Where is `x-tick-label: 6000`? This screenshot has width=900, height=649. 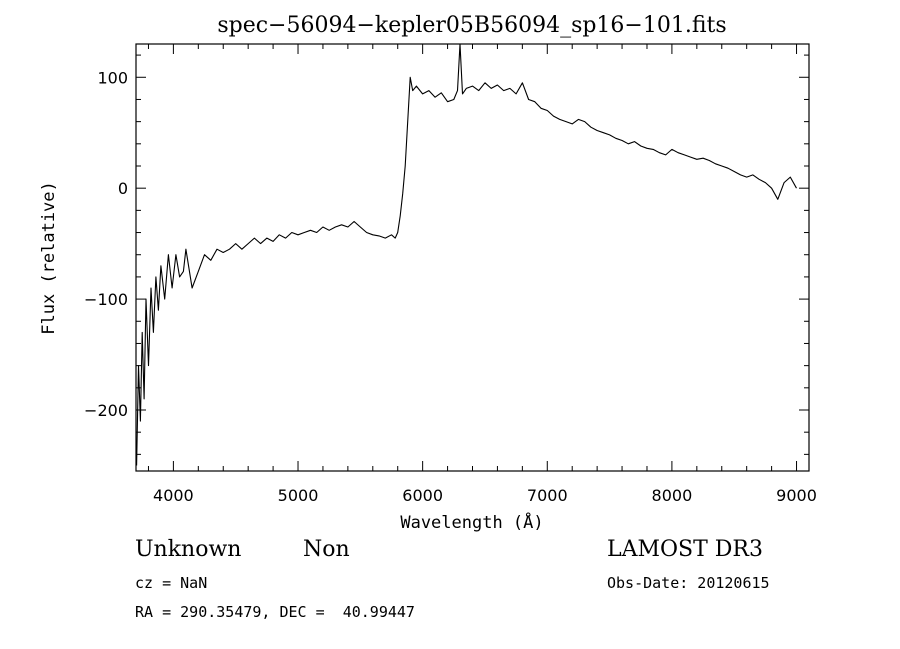 x-tick-label: 6000 is located at coordinates (422, 495).